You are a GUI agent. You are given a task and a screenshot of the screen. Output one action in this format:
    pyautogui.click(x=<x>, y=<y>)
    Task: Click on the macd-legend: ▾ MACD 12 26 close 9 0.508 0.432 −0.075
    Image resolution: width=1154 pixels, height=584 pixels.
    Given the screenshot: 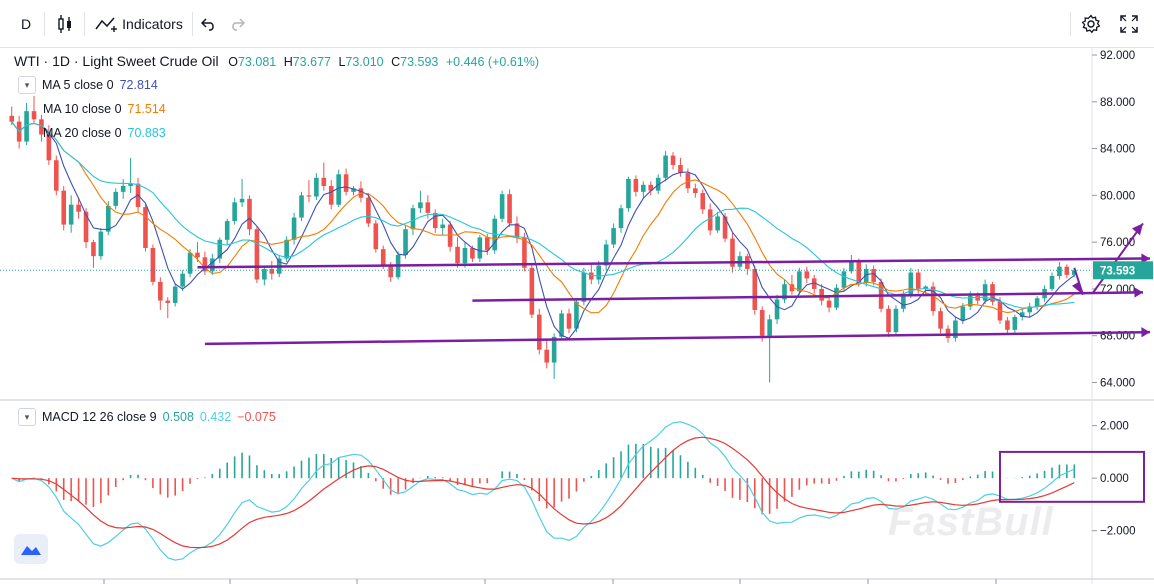 What is the action you would take?
    pyautogui.click(x=147, y=417)
    